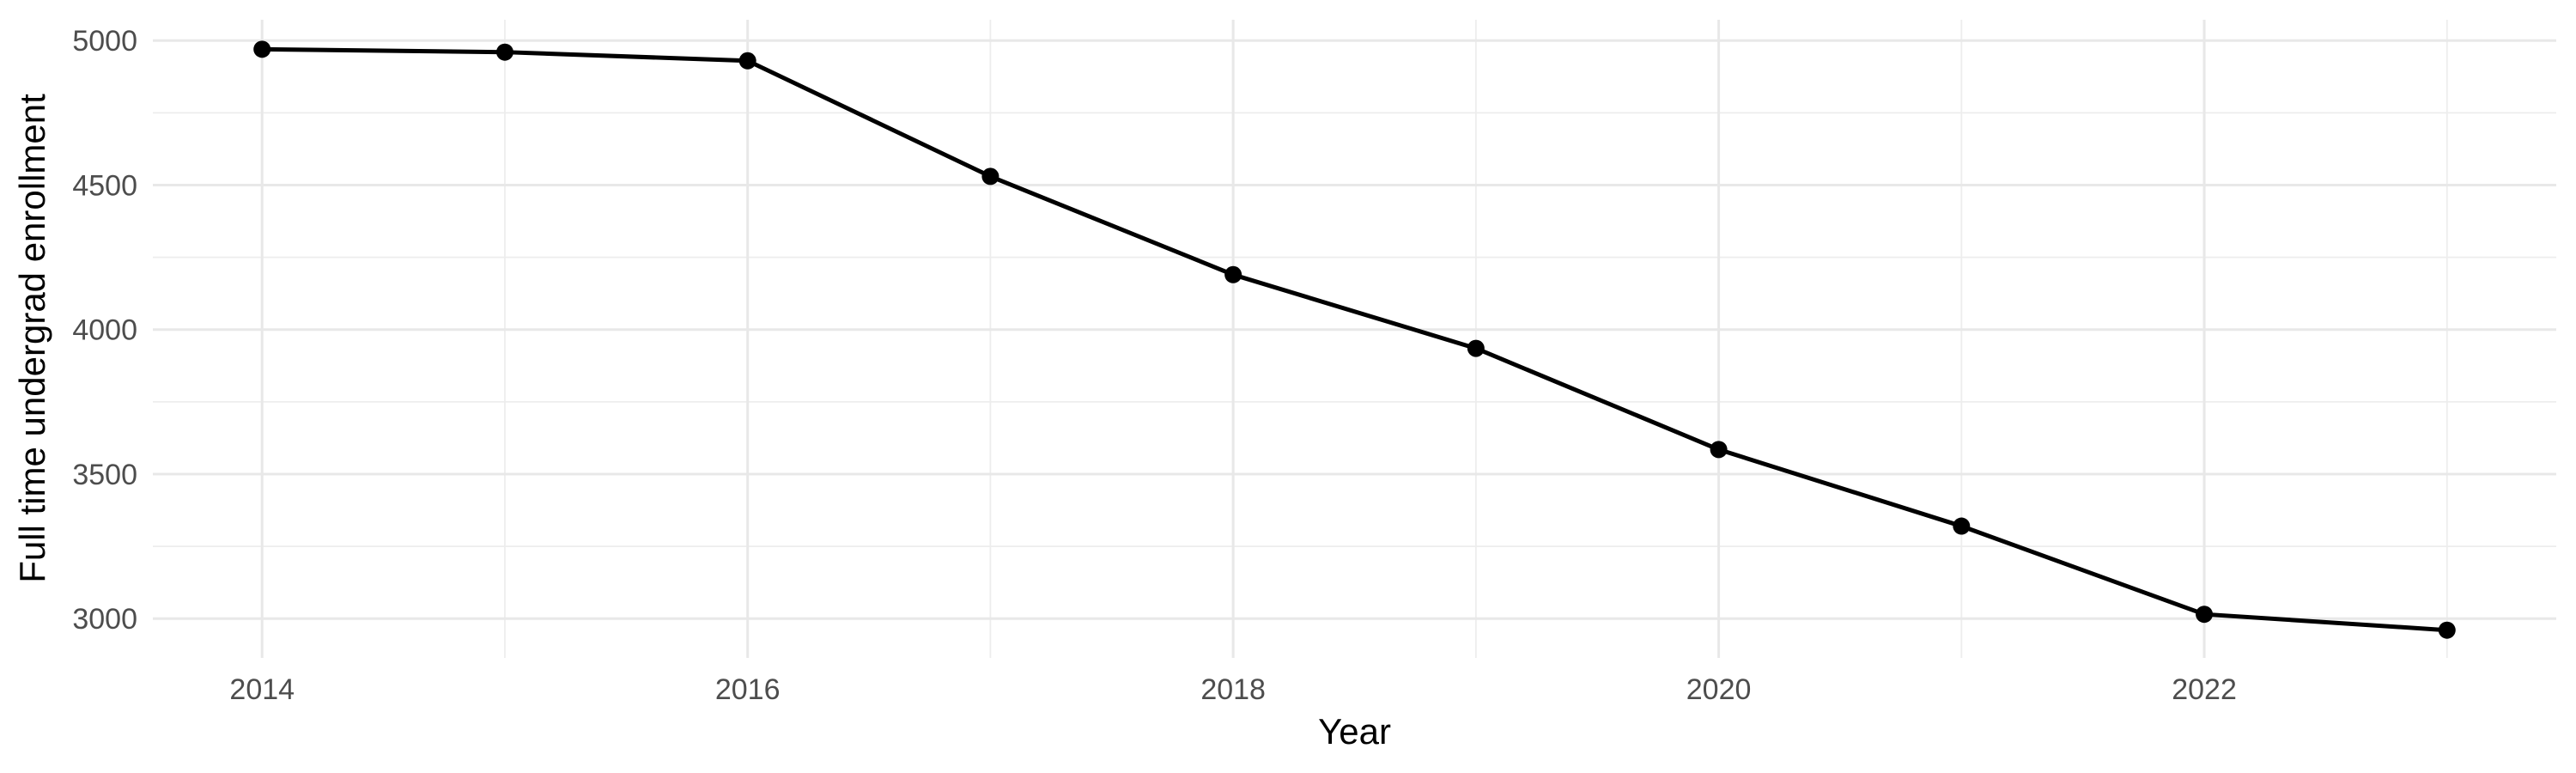 This screenshot has width=2576, height=773. I want to click on data-point-2021, so click(1962, 526).